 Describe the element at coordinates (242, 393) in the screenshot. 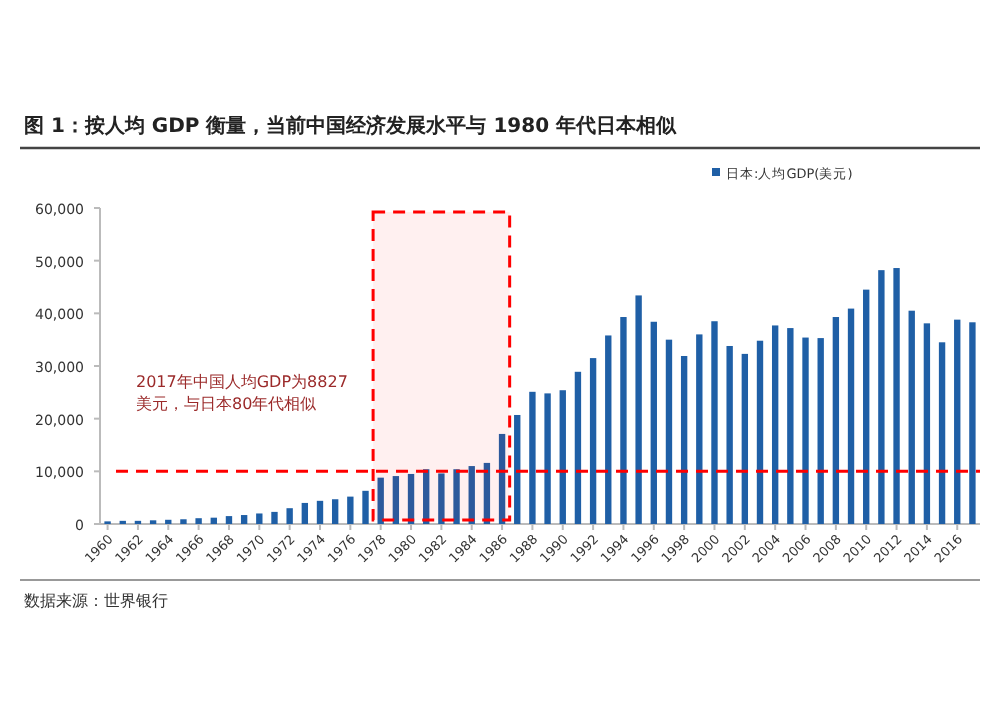

I see `annotation: 2017年中国人均GDP为8827美元，与日本80年代相似` at that location.